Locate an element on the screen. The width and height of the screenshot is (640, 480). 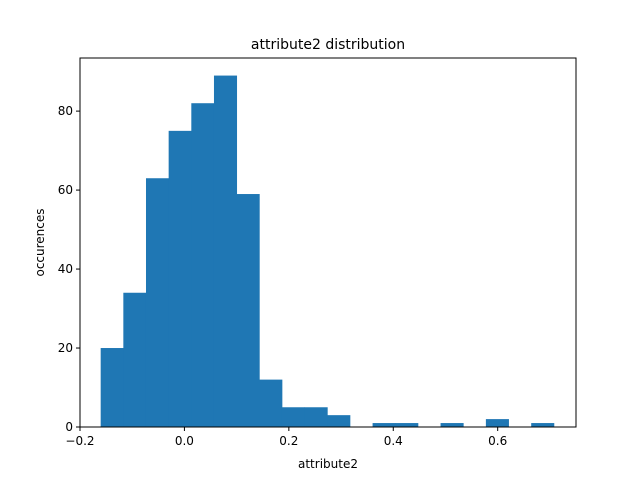
y-tick-label: 20 is located at coordinates (65, 348).